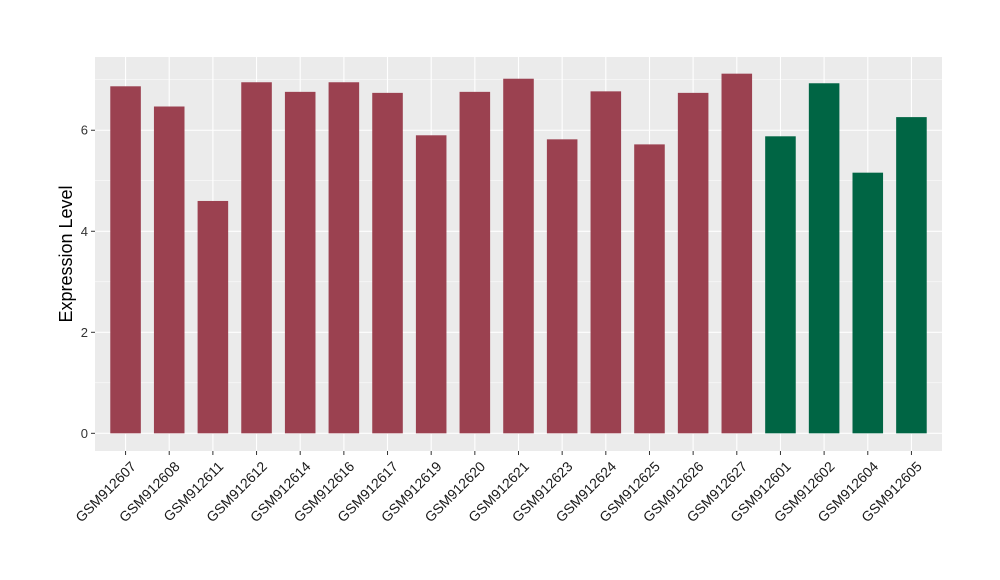 This screenshot has height=580, width=1000. What do you see at coordinates (562, 286) in the screenshot?
I see `bar-GSM912623` at bounding box center [562, 286].